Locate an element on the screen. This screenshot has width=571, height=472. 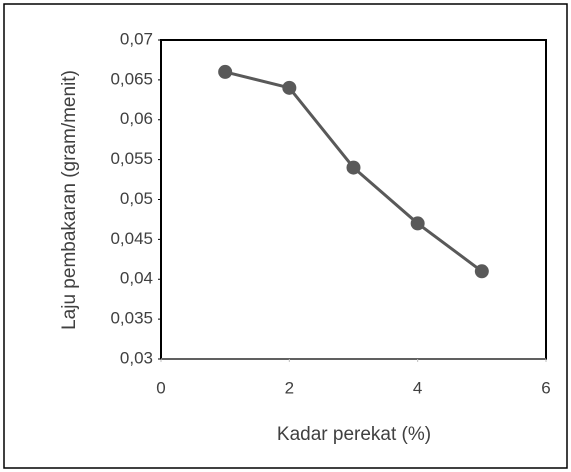
x-tick-label: 2 is located at coordinates (289, 387).